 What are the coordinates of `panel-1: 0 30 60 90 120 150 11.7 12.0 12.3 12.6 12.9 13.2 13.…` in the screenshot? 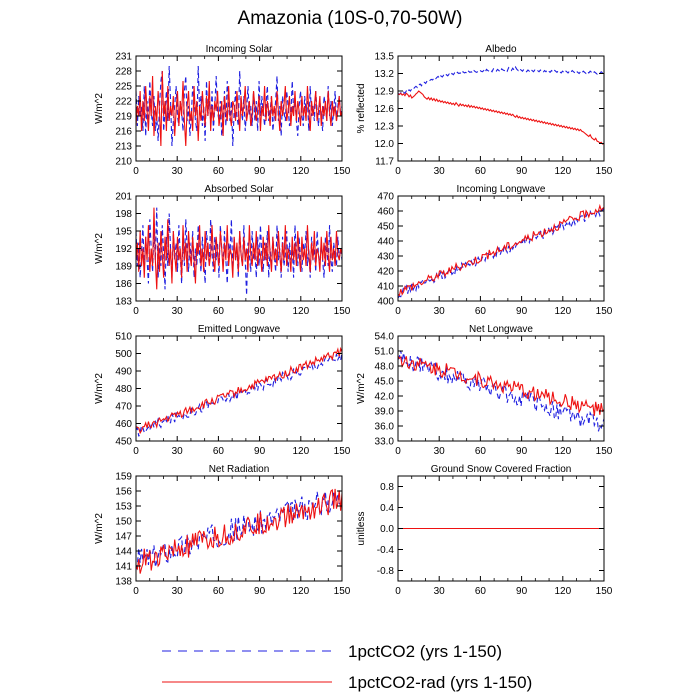 It's located at (484, 110).